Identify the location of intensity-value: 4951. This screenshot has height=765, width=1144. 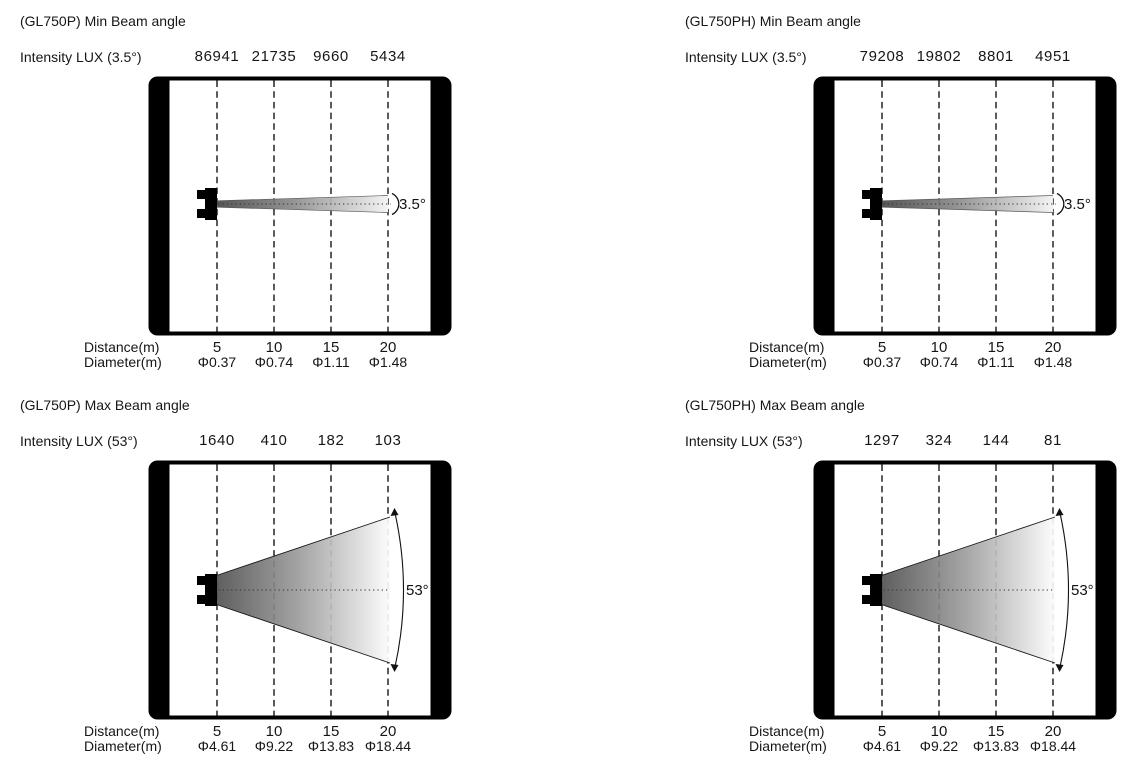
(1053, 56).